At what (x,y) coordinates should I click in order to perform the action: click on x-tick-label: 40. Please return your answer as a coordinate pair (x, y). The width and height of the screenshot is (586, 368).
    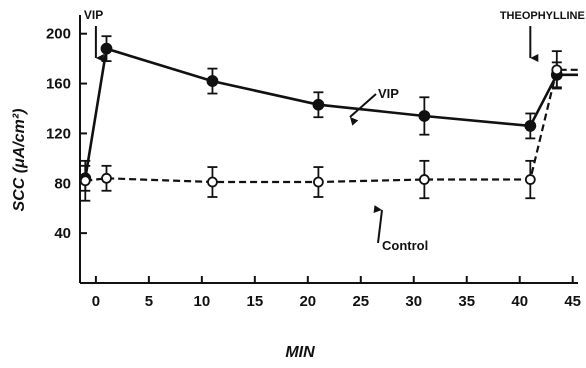
    Looking at the image, I should click on (519, 301).